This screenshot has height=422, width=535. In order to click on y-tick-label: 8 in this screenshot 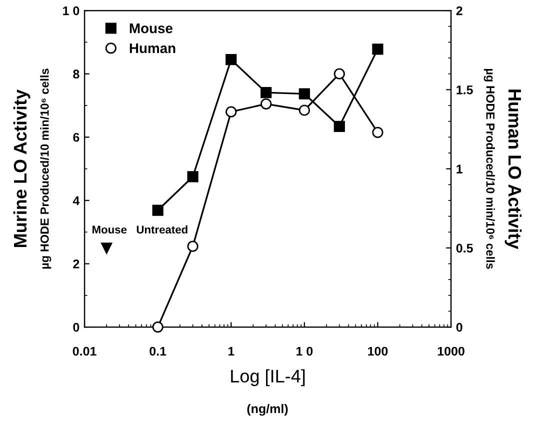, I will do `click(76, 74)`.